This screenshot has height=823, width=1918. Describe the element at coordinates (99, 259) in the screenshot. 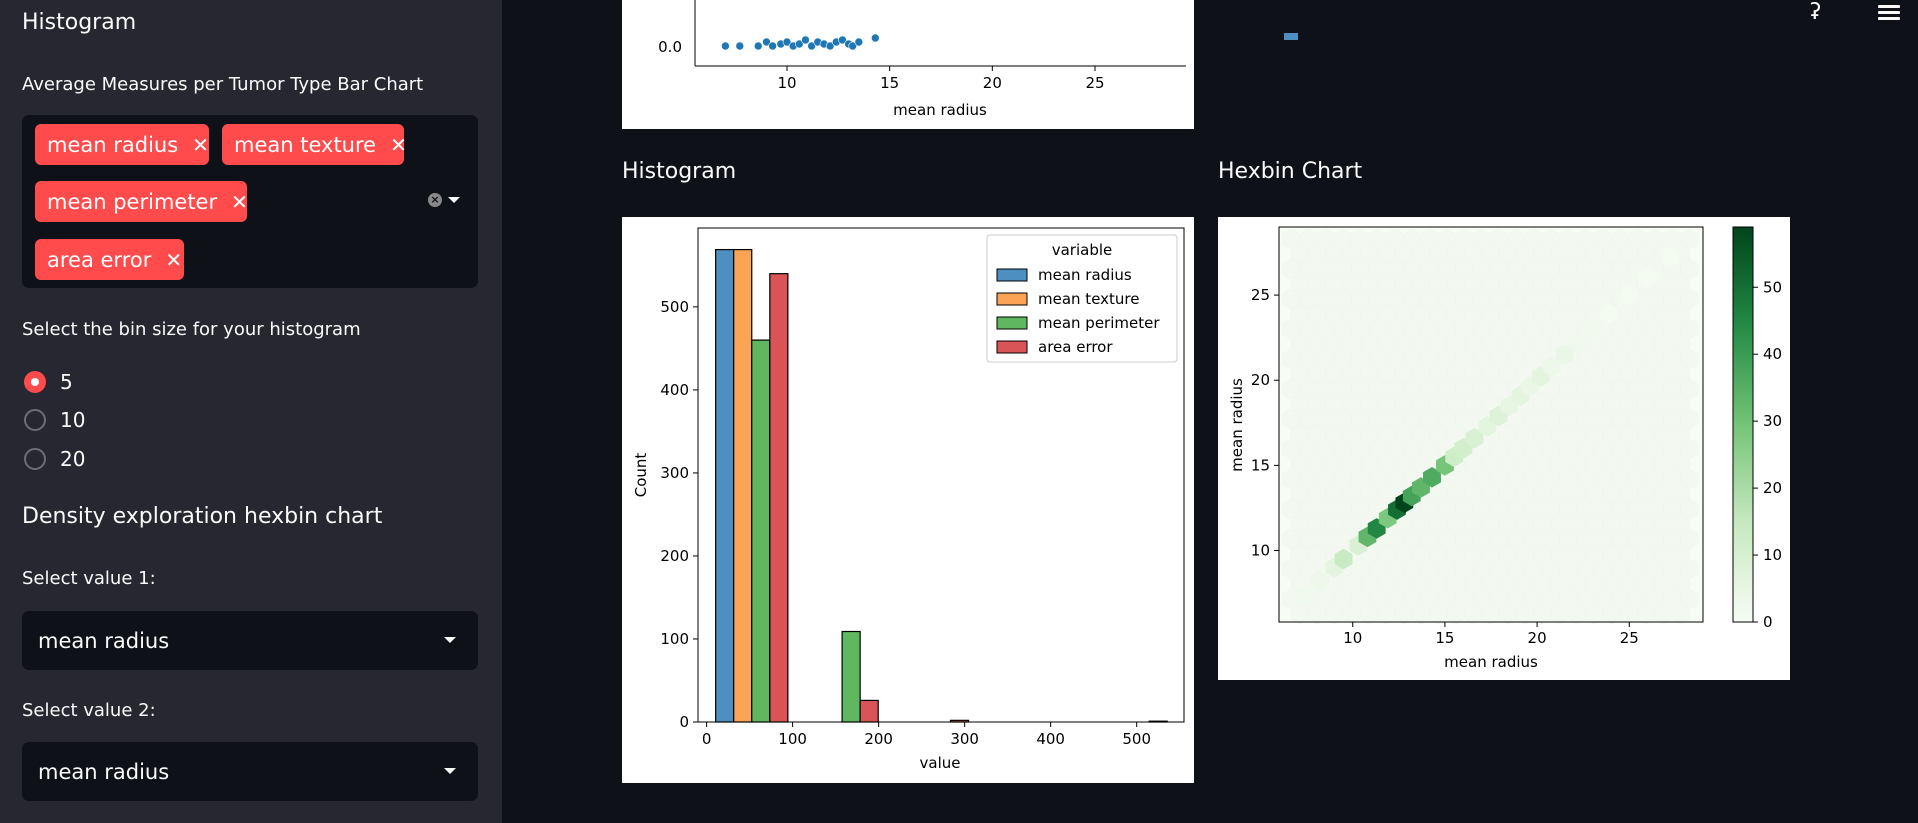

I see `tag-label: area error` at that location.